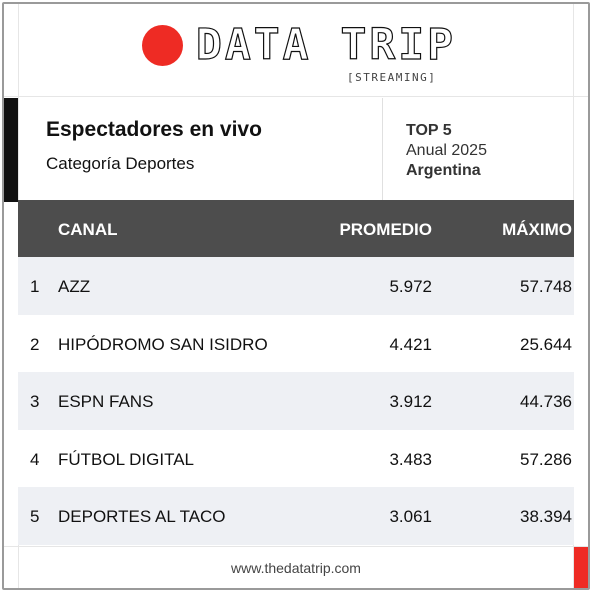 This screenshot has width=592, height=592. What do you see at coordinates (120, 163) in the screenshot?
I see `report-subtitle: Categoría Deportes` at bounding box center [120, 163].